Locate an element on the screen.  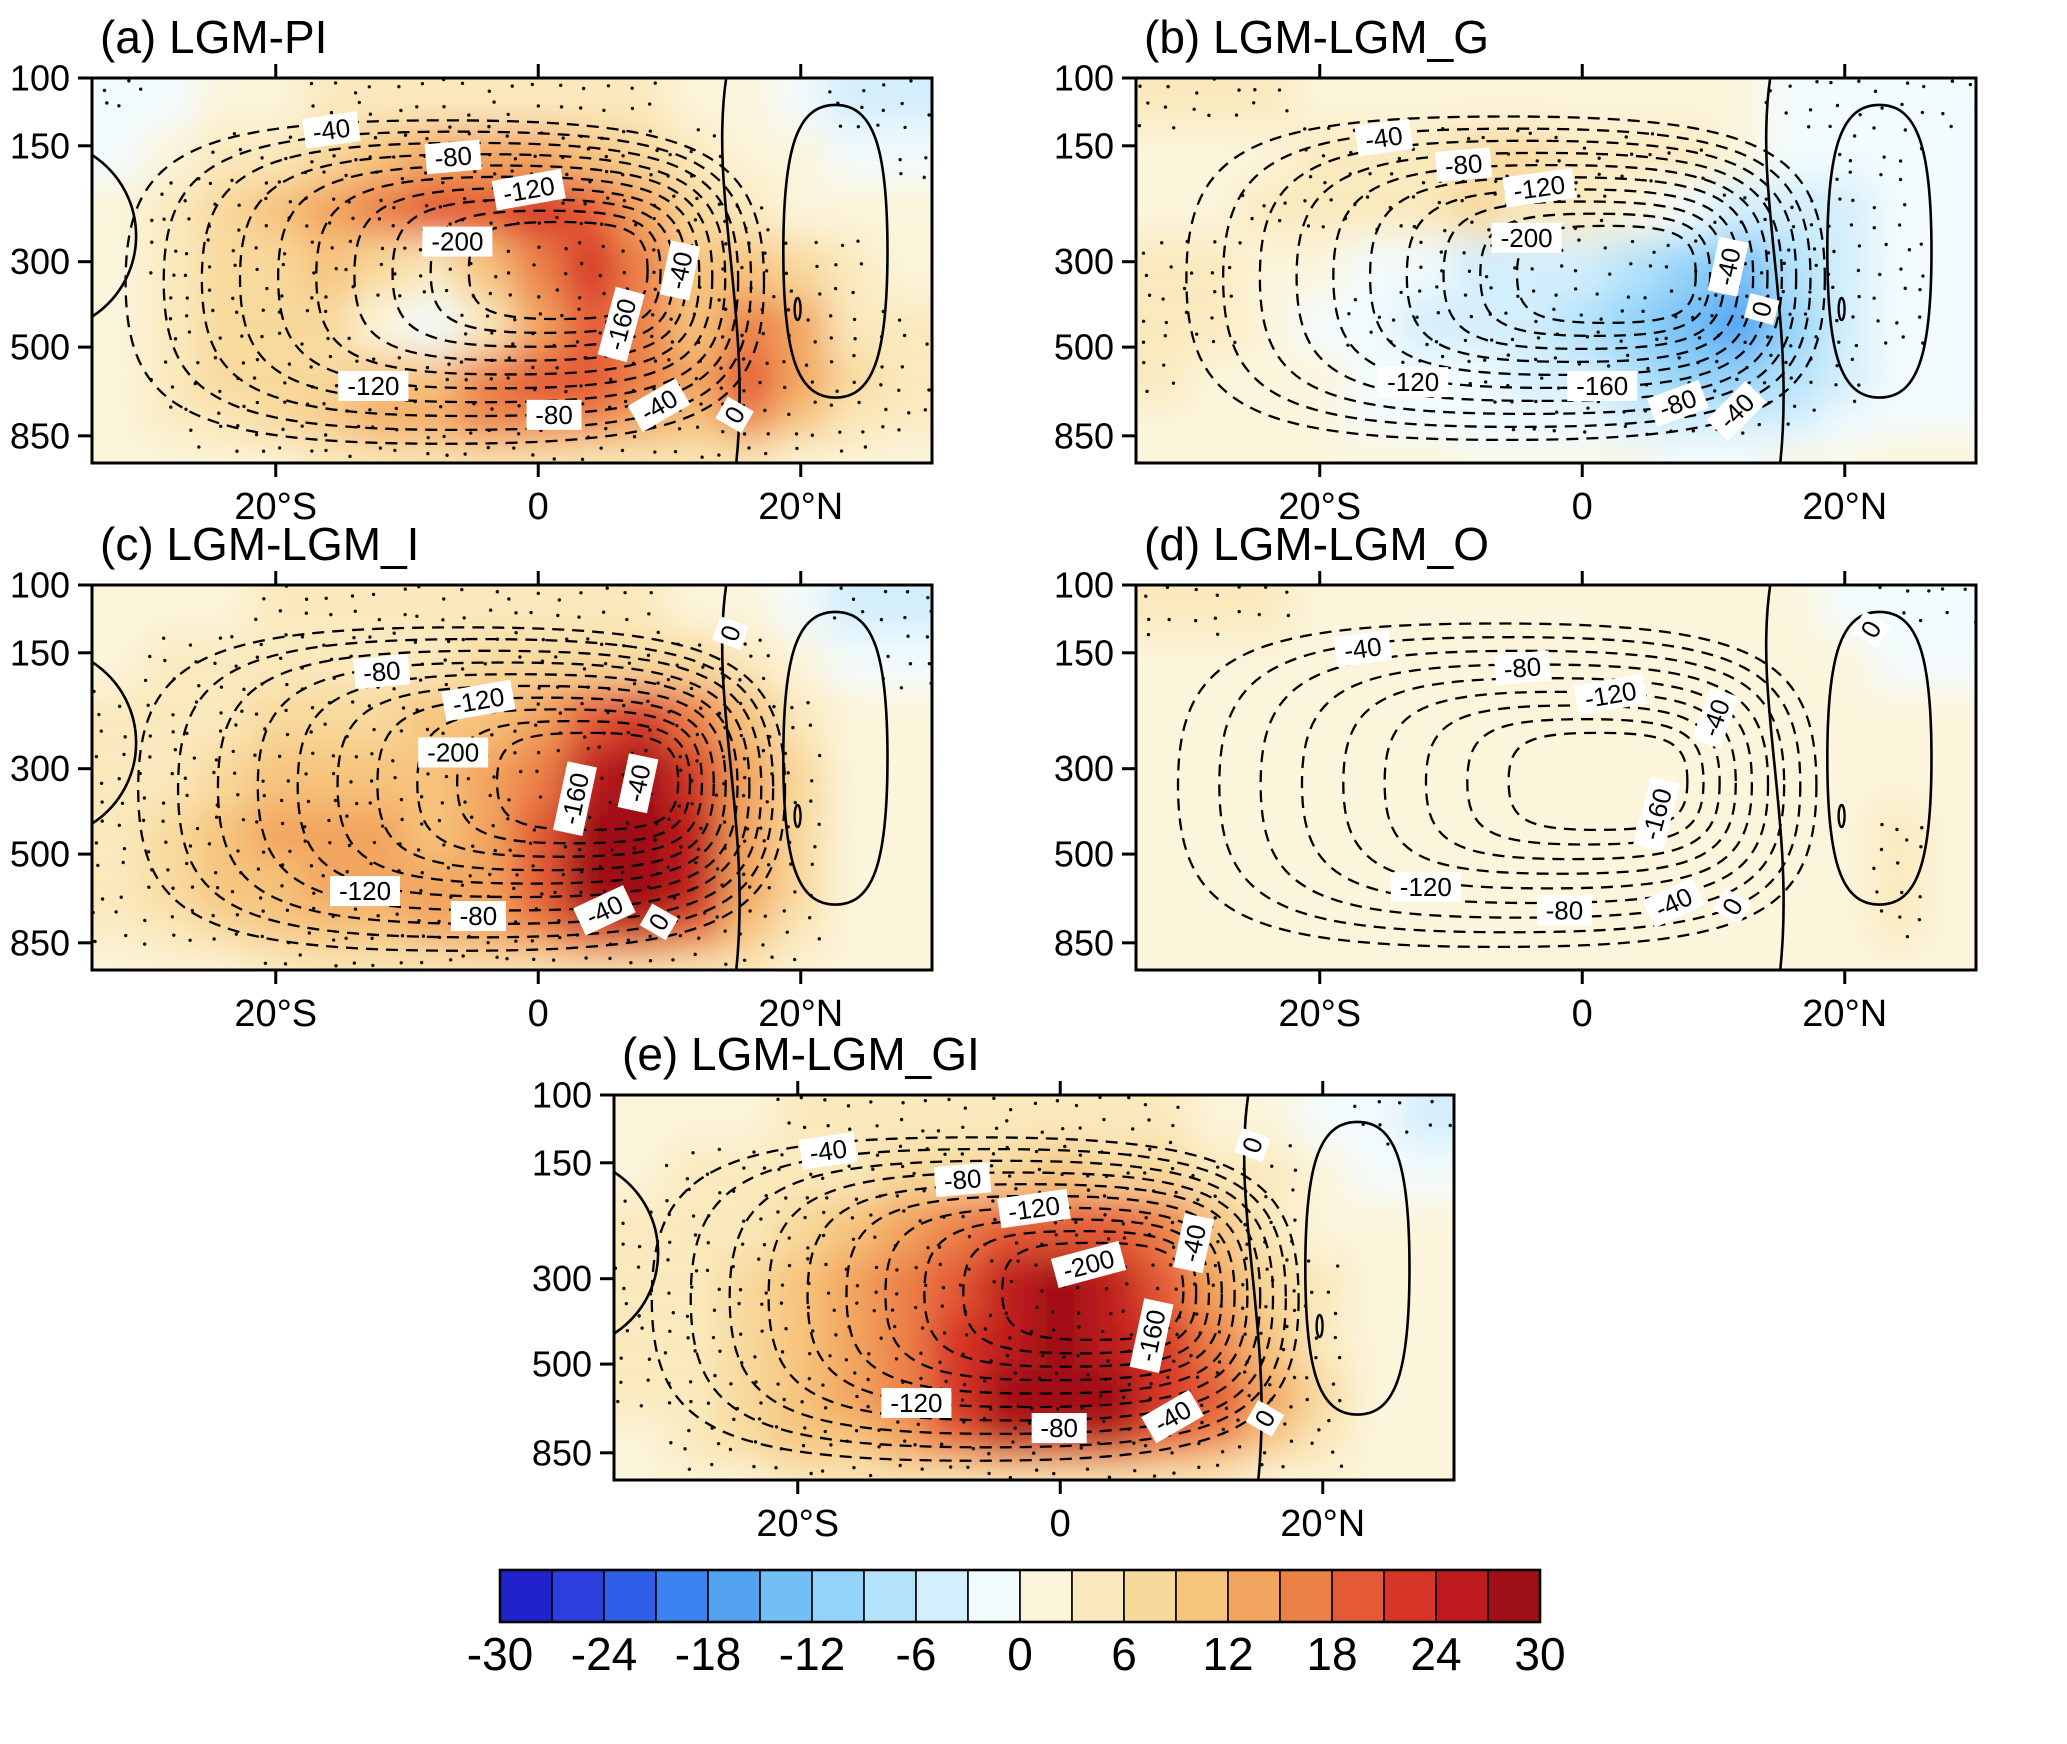
colorbar-tick-label: 24 is located at coordinates (1435, 1654).